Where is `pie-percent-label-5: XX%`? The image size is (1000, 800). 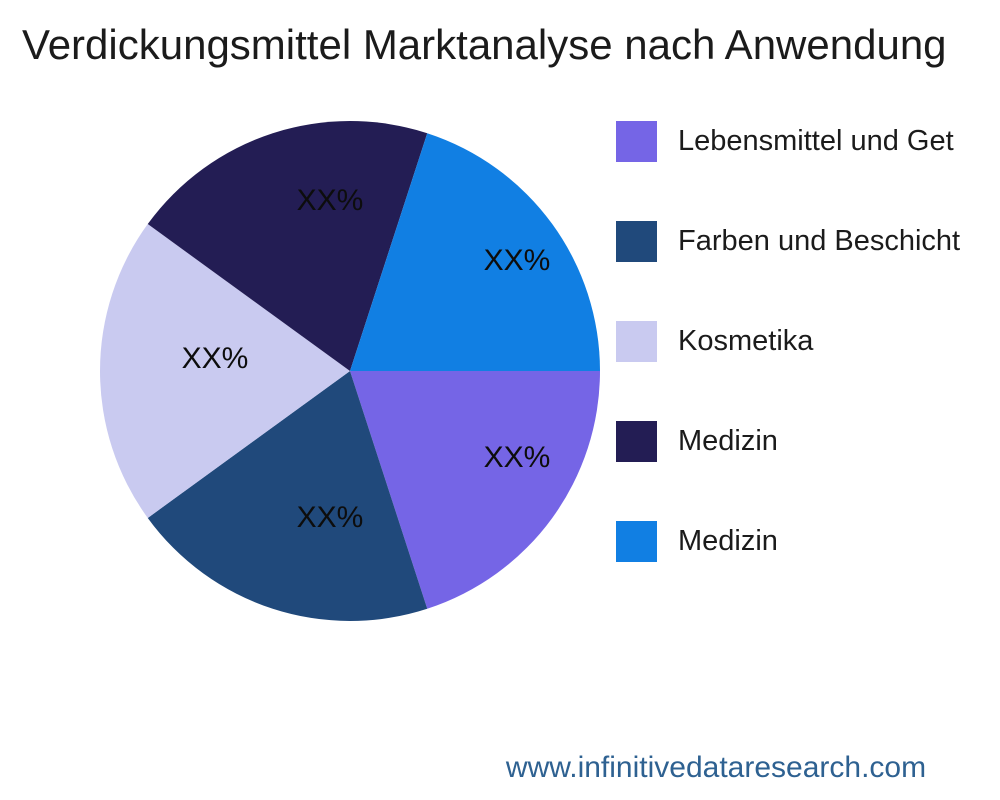
pie-percent-label-5: XX% is located at coordinates (517, 260).